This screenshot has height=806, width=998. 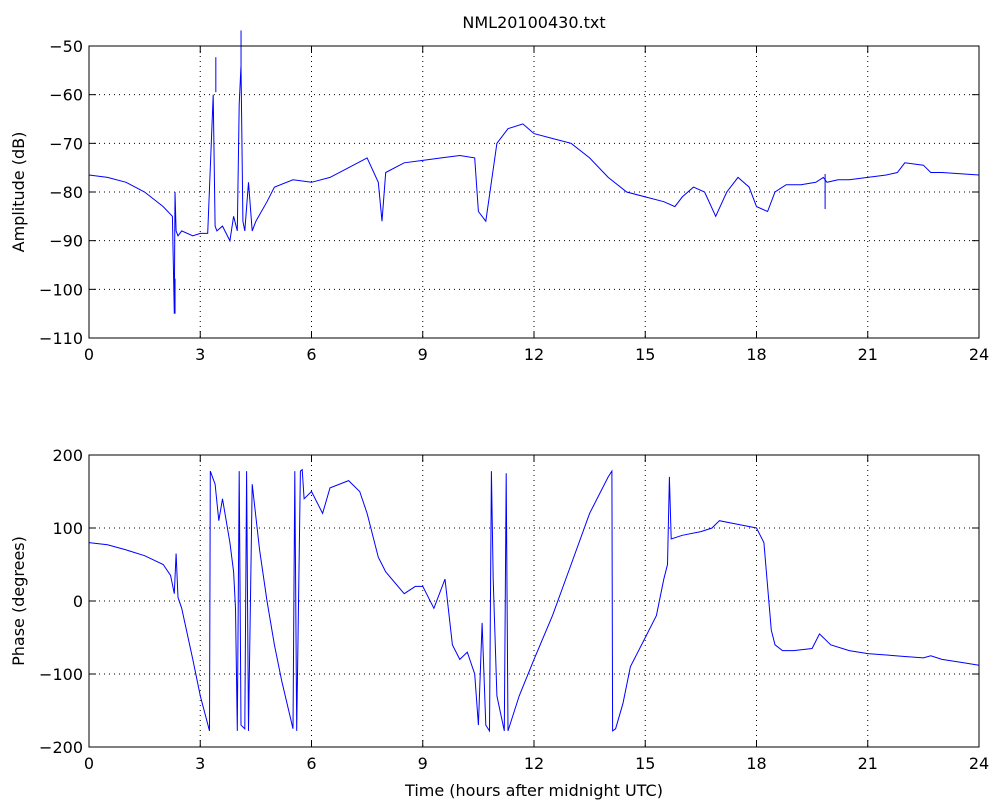 What do you see at coordinates (534, 354) in the screenshot?
I see `amplitude-xtick-label-4: 12` at bounding box center [534, 354].